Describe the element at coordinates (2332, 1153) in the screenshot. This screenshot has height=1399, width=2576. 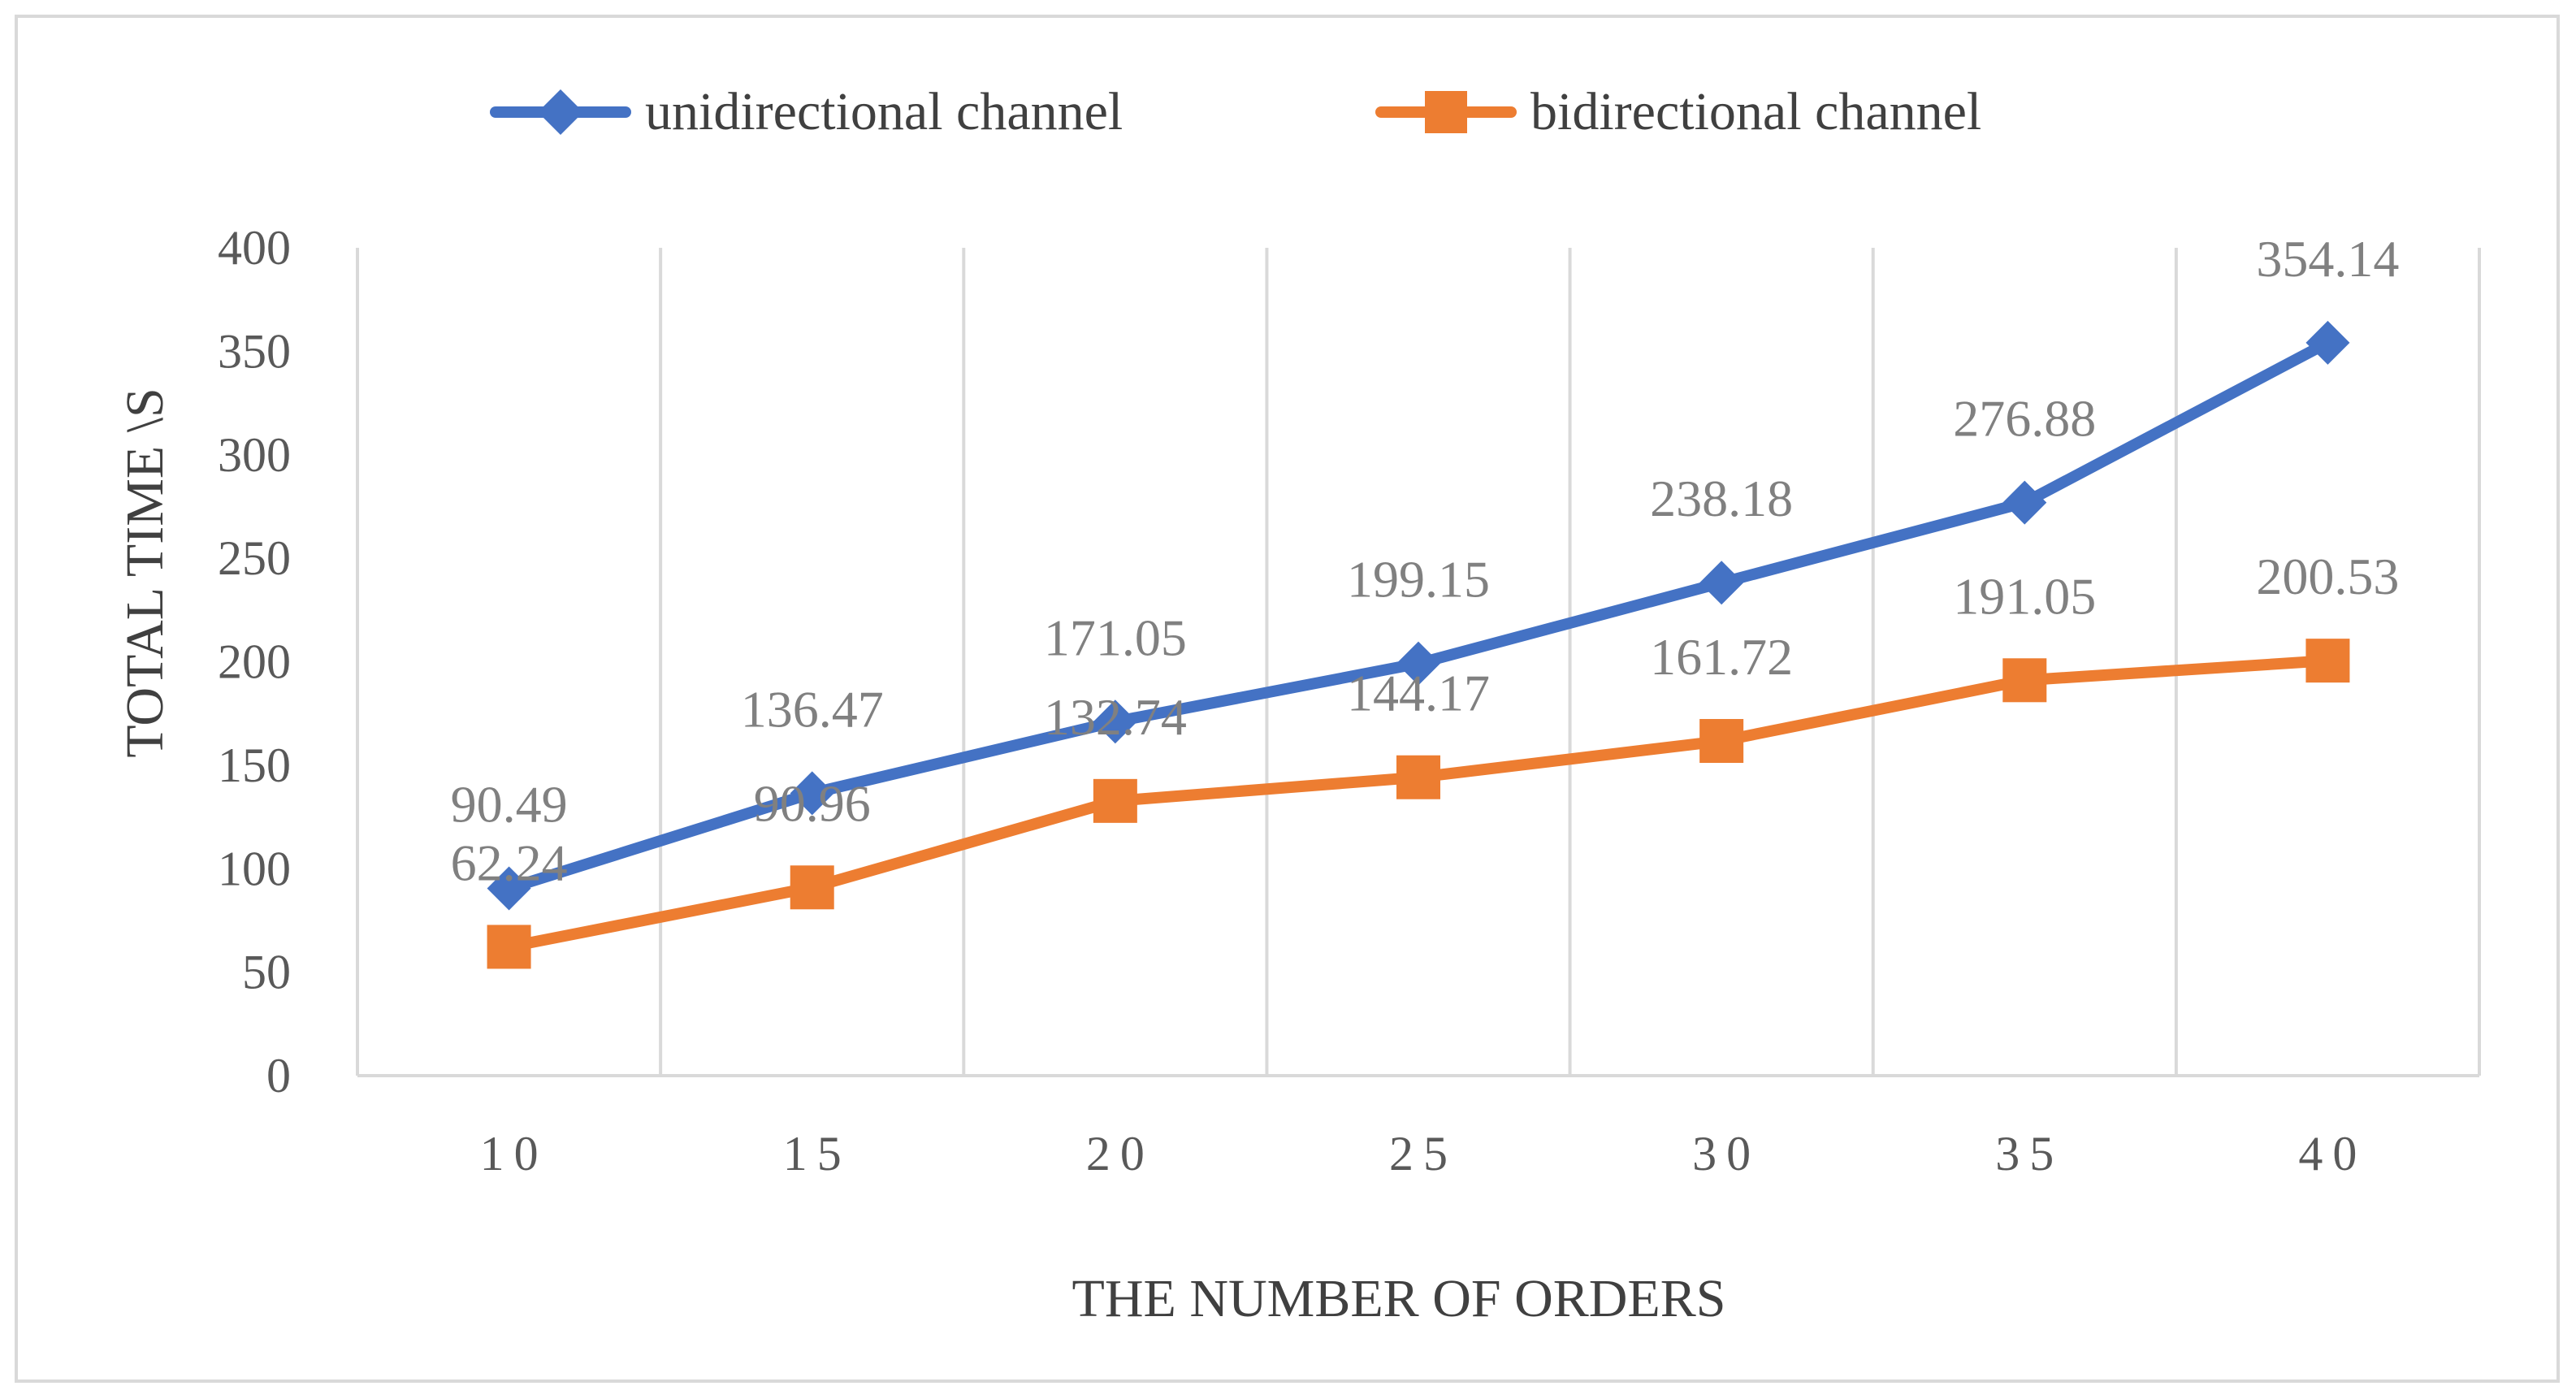
I see `x-tick-label: 40` at that location.